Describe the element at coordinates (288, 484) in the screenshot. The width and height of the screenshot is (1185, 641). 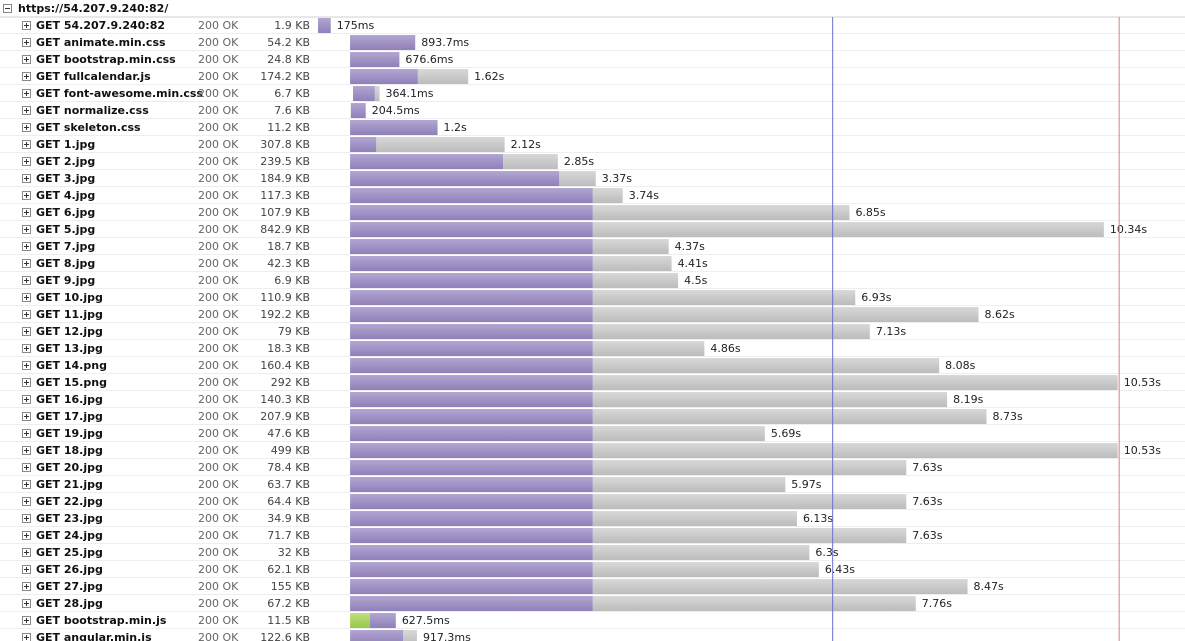
I see `size: 63.7 KB` at that location.